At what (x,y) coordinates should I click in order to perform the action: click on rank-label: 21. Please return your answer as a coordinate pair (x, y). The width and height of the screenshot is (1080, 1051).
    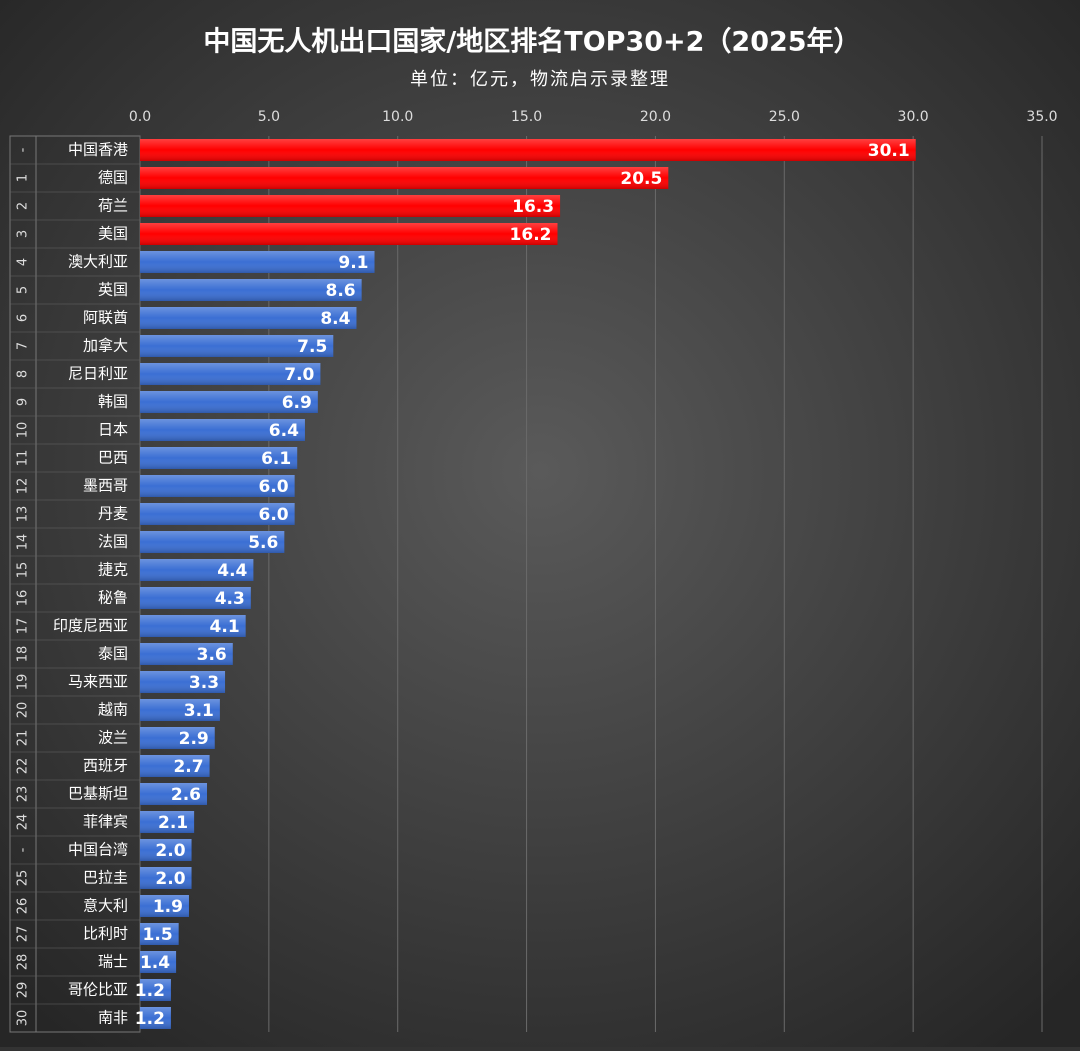
    Looking at the image, I should click on (23, 738).